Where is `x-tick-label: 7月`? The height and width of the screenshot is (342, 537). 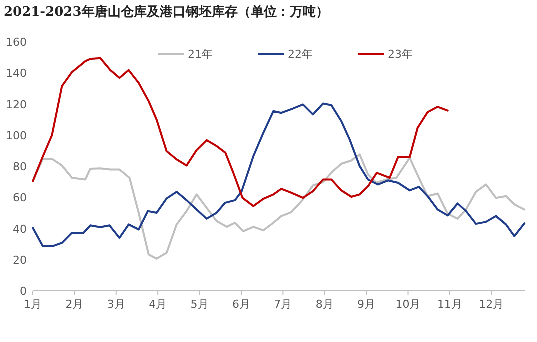
x-tick-label: 7月 is located at coordinates (283, 304).